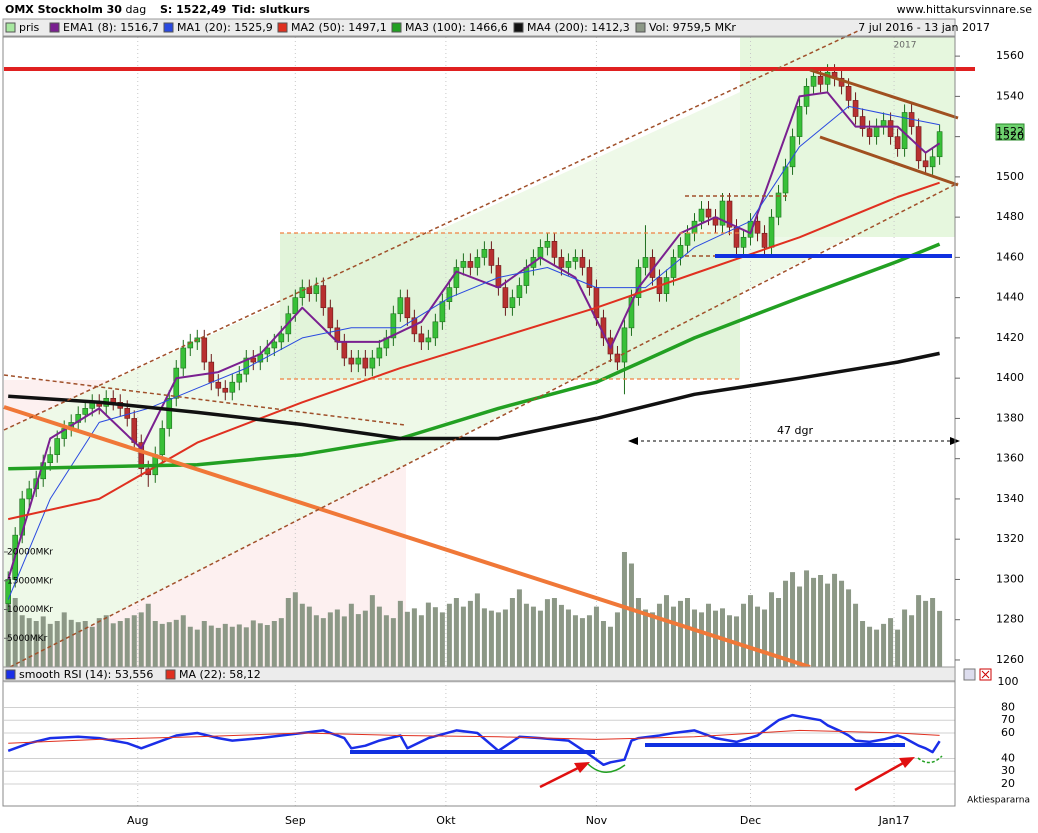  I want to click on volume-tick-label: 5000MKr, so click(27, 639).